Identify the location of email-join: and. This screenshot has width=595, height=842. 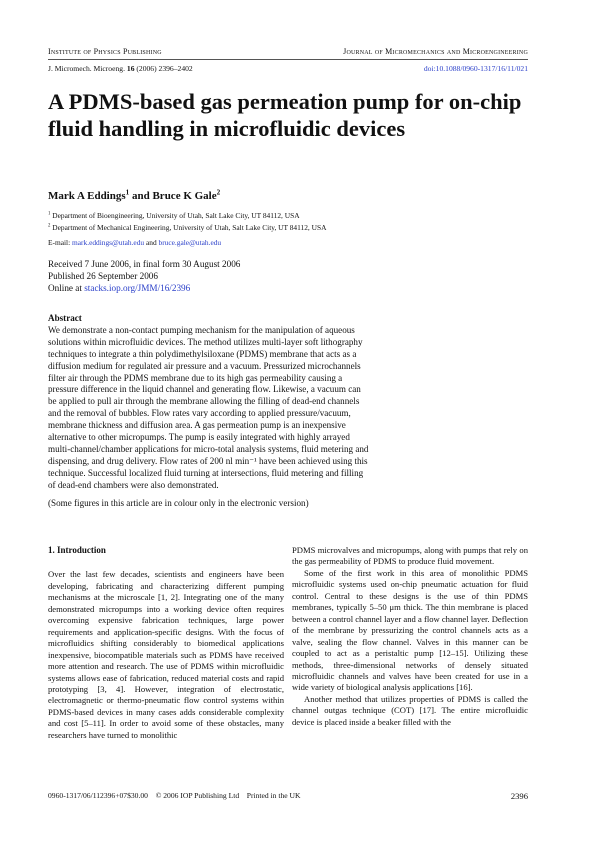
(151, 242).